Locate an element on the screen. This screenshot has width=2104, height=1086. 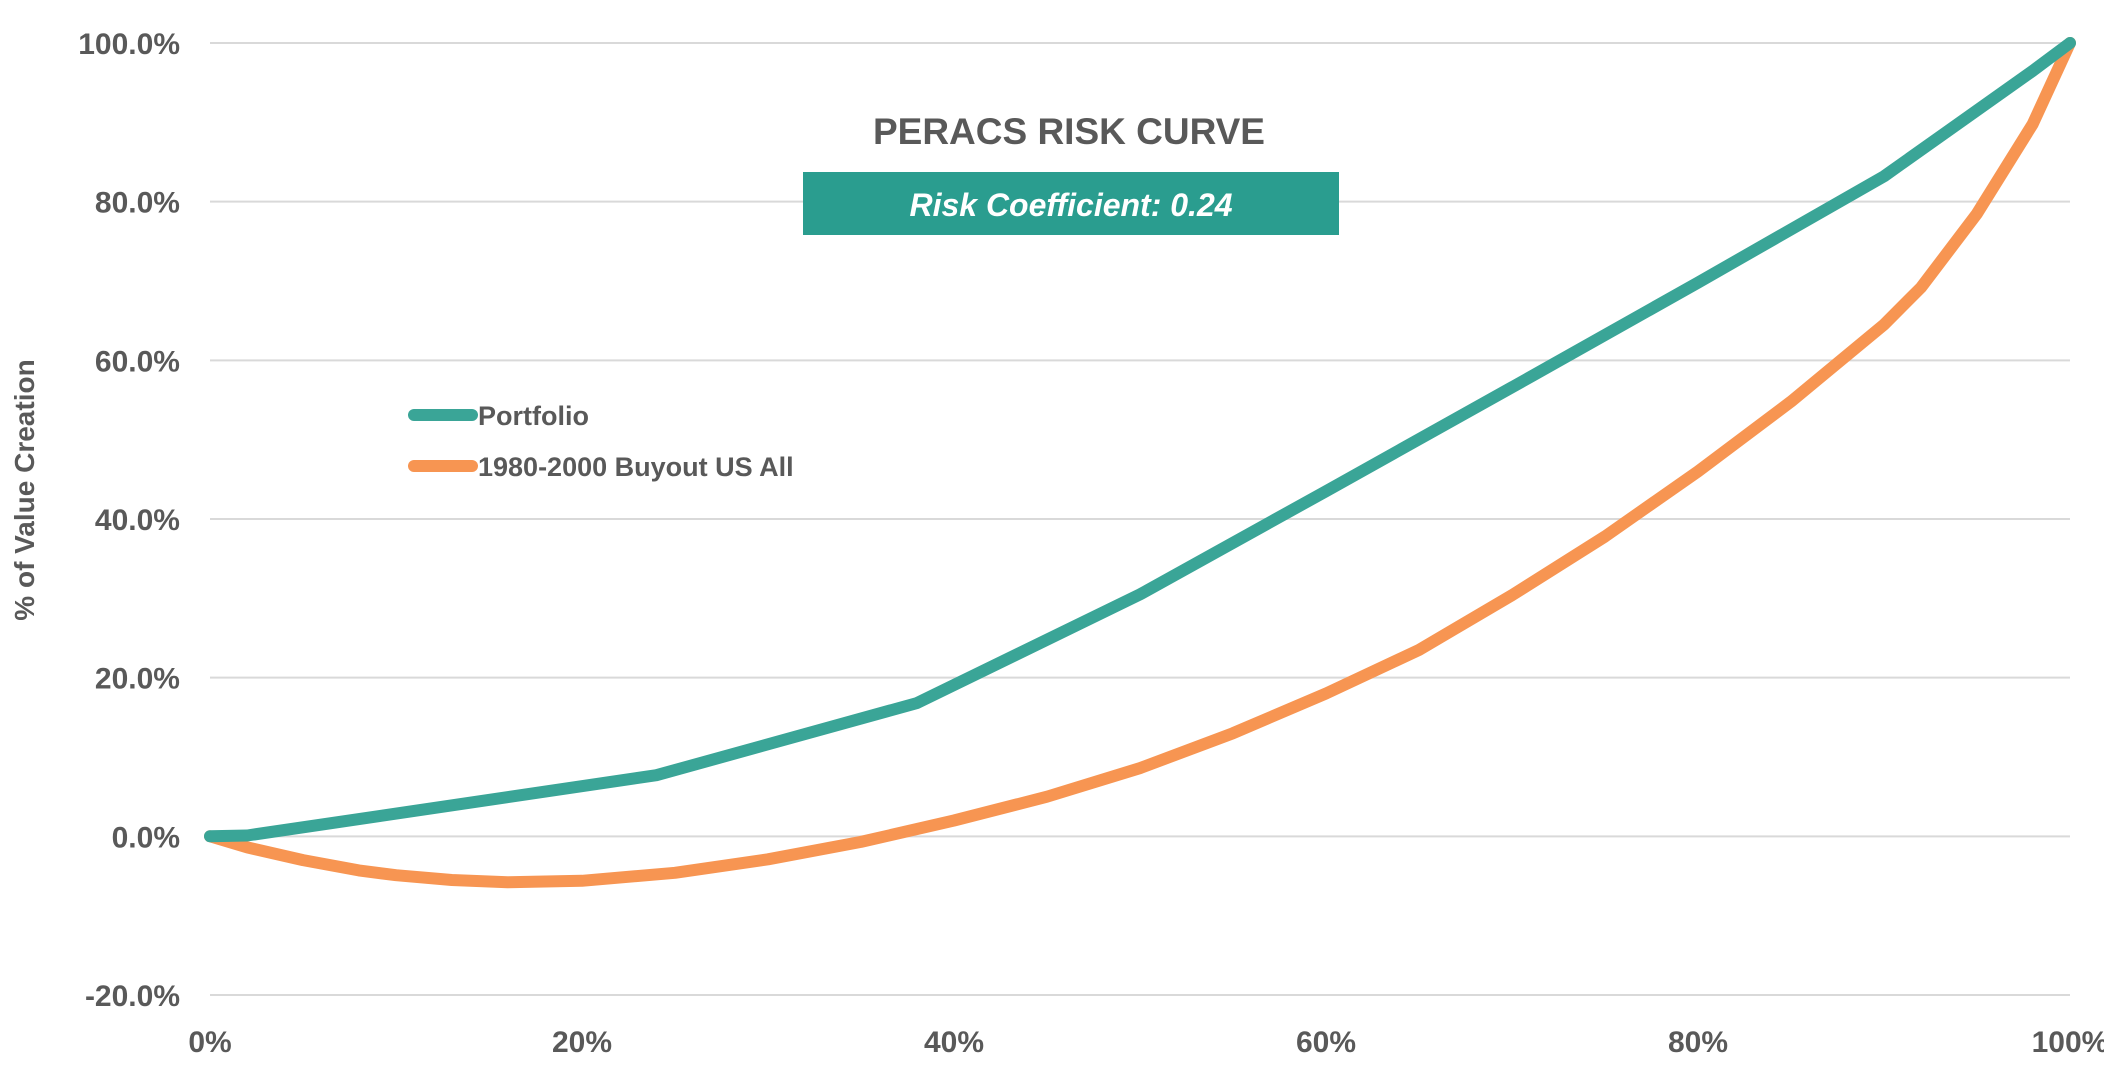
y-tick-label: 100.0% is located at coordinates (129, 44).